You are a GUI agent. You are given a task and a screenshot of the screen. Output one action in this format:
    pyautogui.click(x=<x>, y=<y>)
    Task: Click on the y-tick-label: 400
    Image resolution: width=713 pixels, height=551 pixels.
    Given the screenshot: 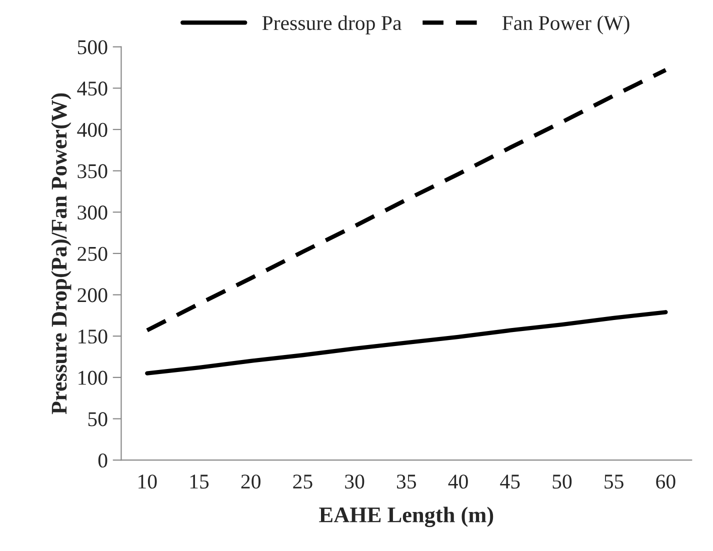 What is the action you would take?
    pyautogui.click(x=92, y=129)
    